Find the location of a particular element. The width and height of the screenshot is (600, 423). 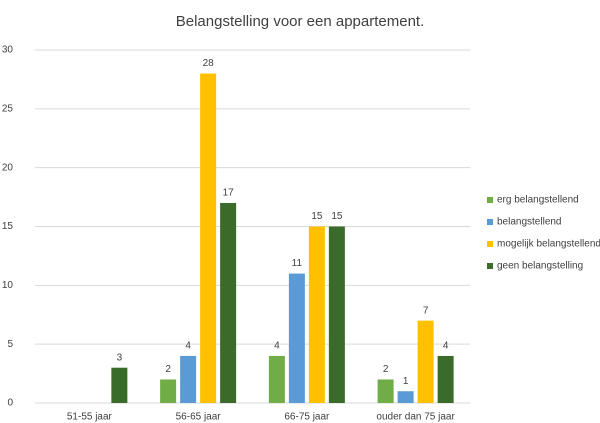

y-tick-label: 5 is located at coordinates (10, 344).